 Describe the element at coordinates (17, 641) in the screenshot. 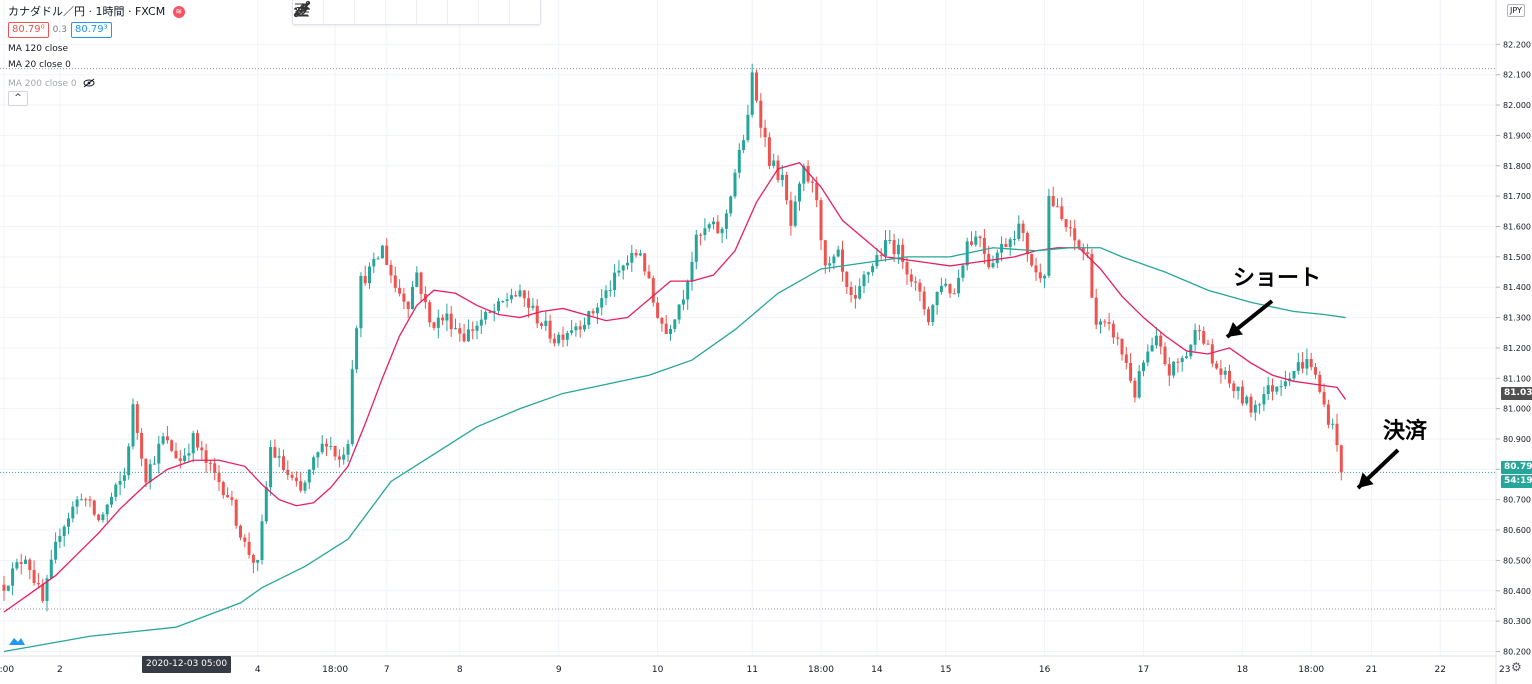

I see `tradingview-logo-icon` at that location.